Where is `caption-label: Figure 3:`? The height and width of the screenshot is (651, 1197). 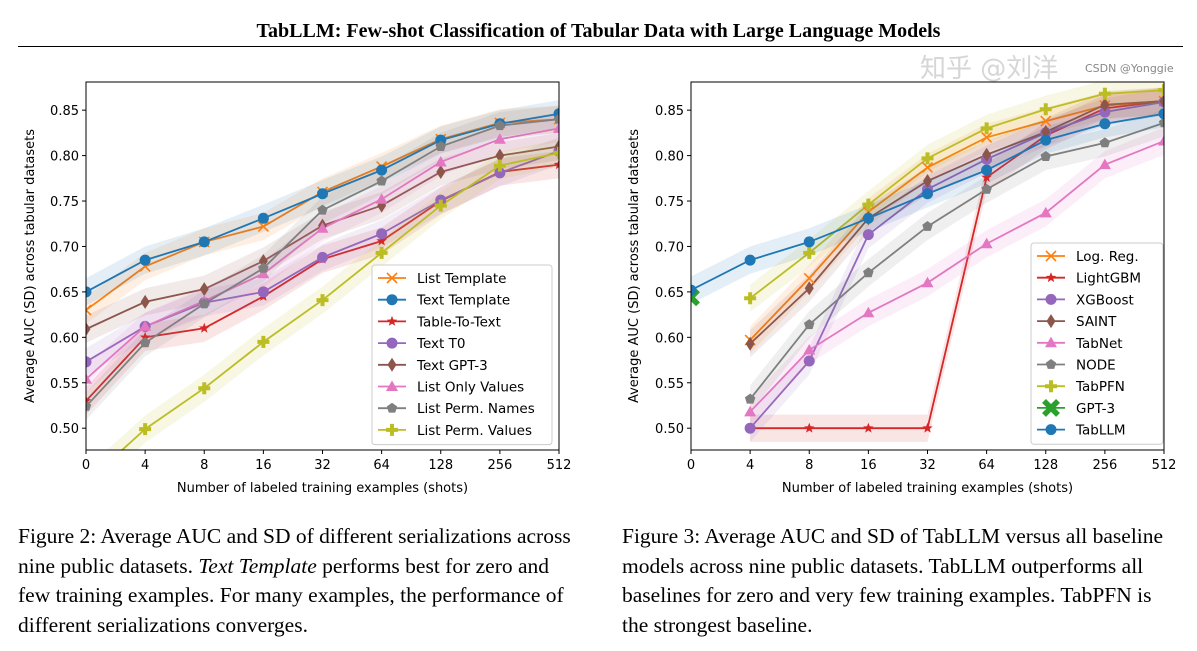 caption-label: Figure 3: is located at coordinates (661, 536).